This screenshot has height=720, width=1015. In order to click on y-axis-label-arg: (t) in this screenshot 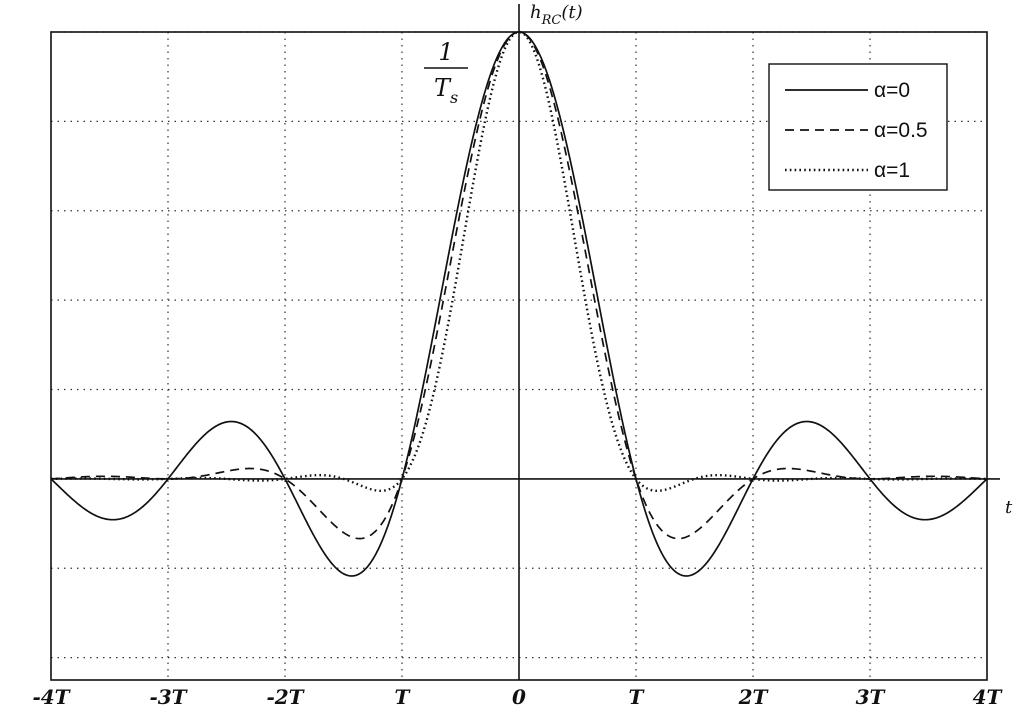, I will do `click(571, 12)`.